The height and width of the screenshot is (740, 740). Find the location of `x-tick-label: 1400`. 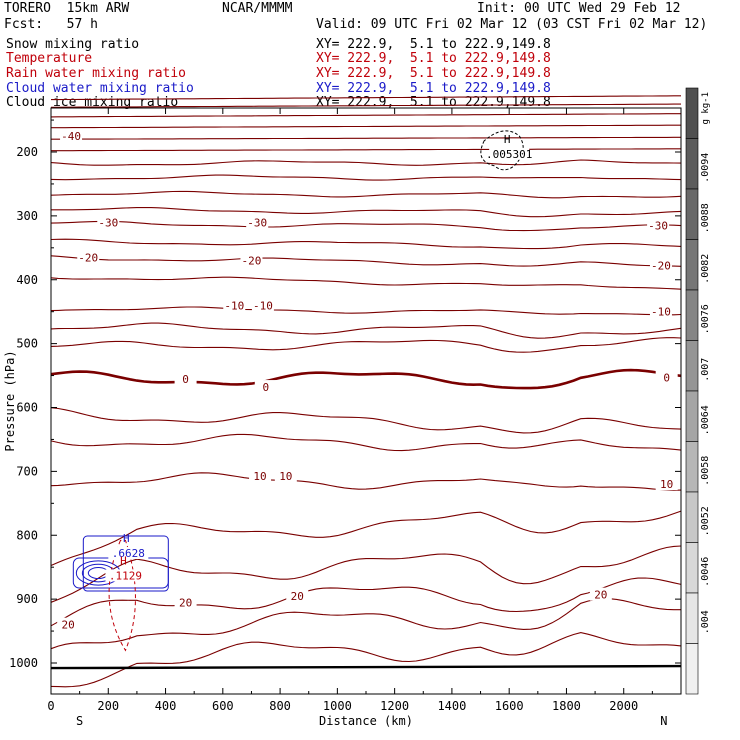

x-tick-label: 1400 is located at coordinates (451, 706).